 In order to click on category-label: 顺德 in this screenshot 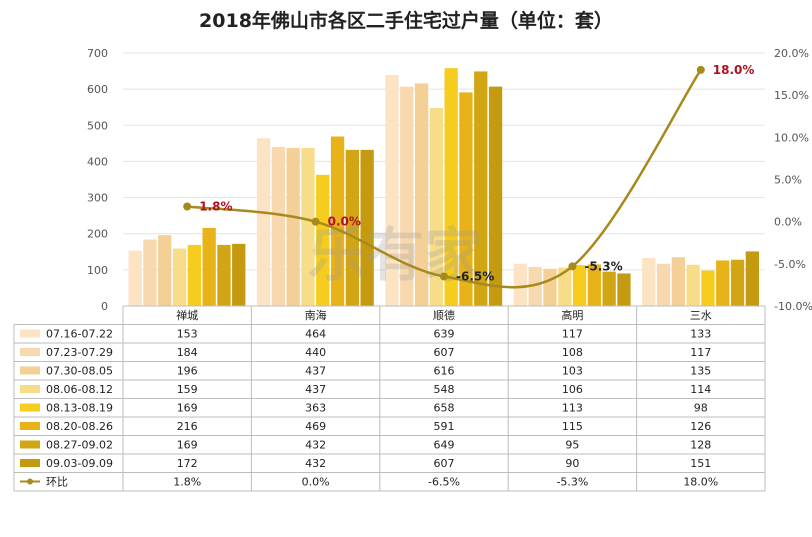, I will do `click(444, 315)`.